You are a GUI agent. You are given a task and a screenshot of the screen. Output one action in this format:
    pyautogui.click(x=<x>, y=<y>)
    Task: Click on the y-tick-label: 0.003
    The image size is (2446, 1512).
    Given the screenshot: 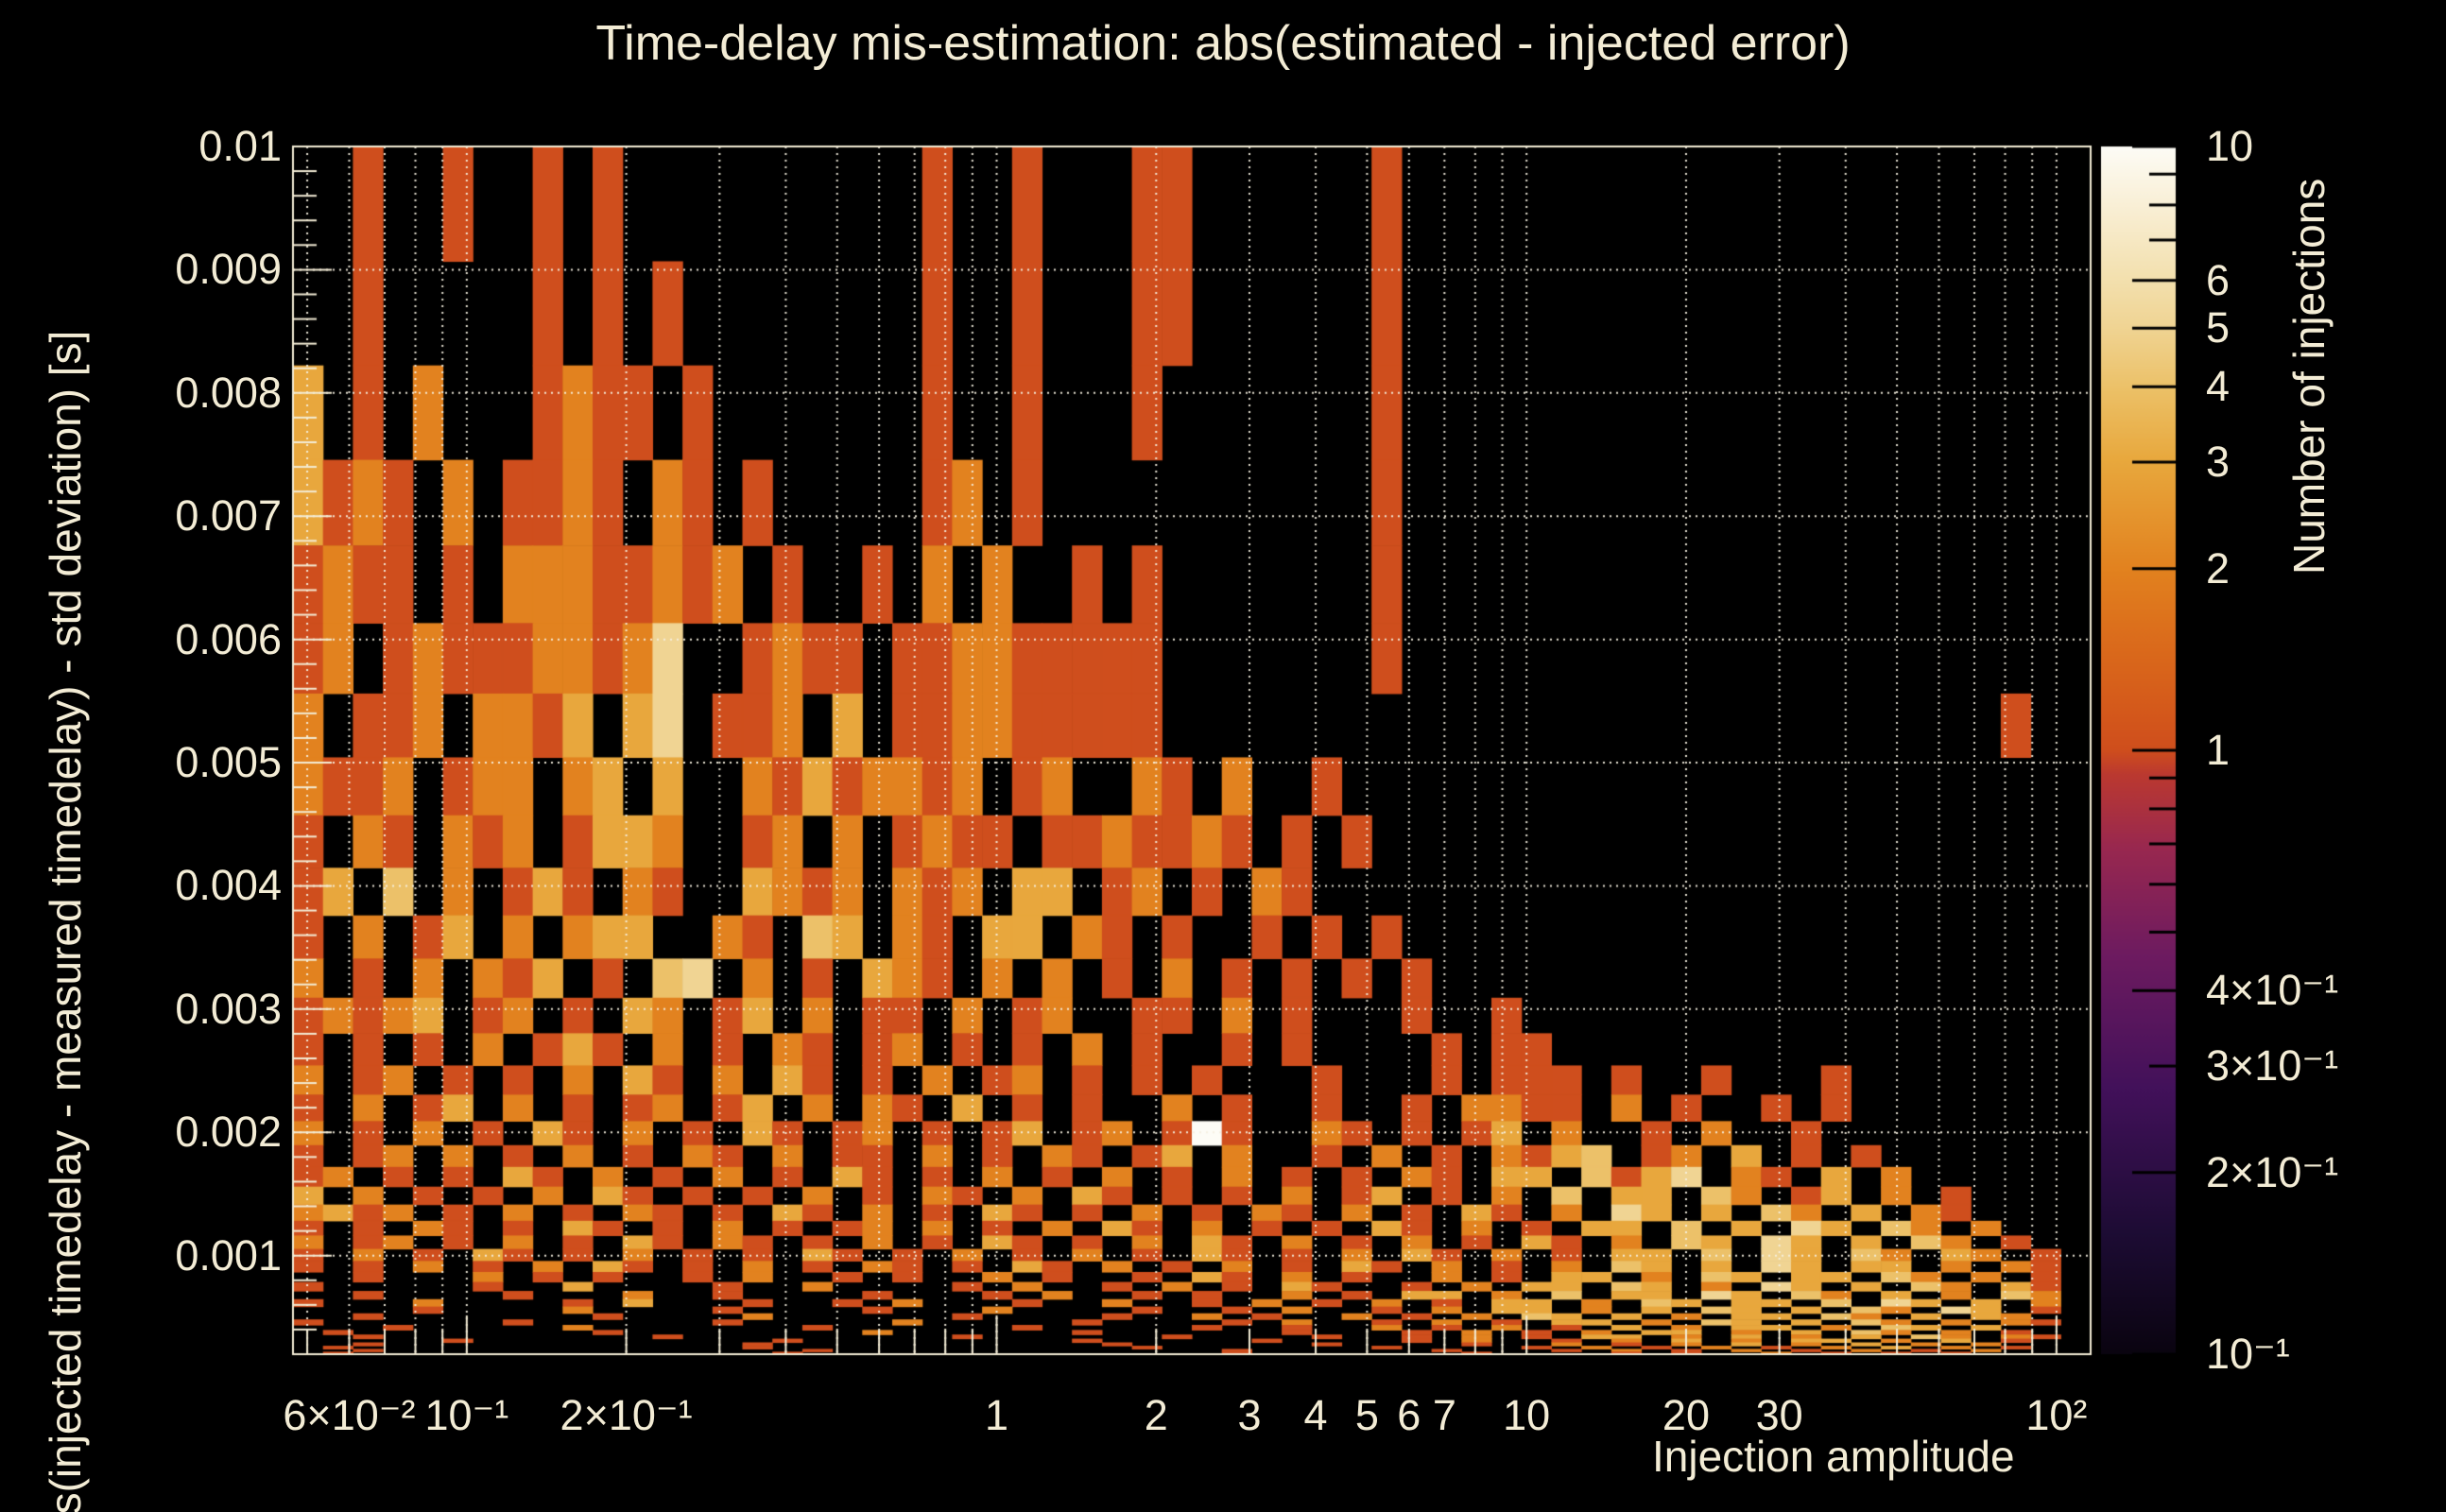 What is the action you would take?
    pyautogui.click(x=229, y=1008)
    